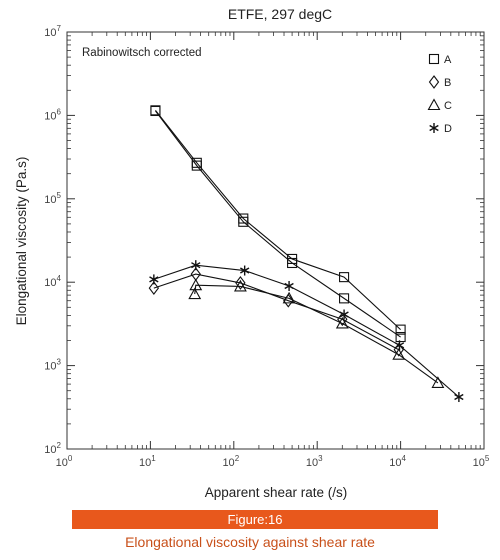 This screenshot has height=560, width=500. I want to click on x-tick-label: 10⁵, so click(481, 461).